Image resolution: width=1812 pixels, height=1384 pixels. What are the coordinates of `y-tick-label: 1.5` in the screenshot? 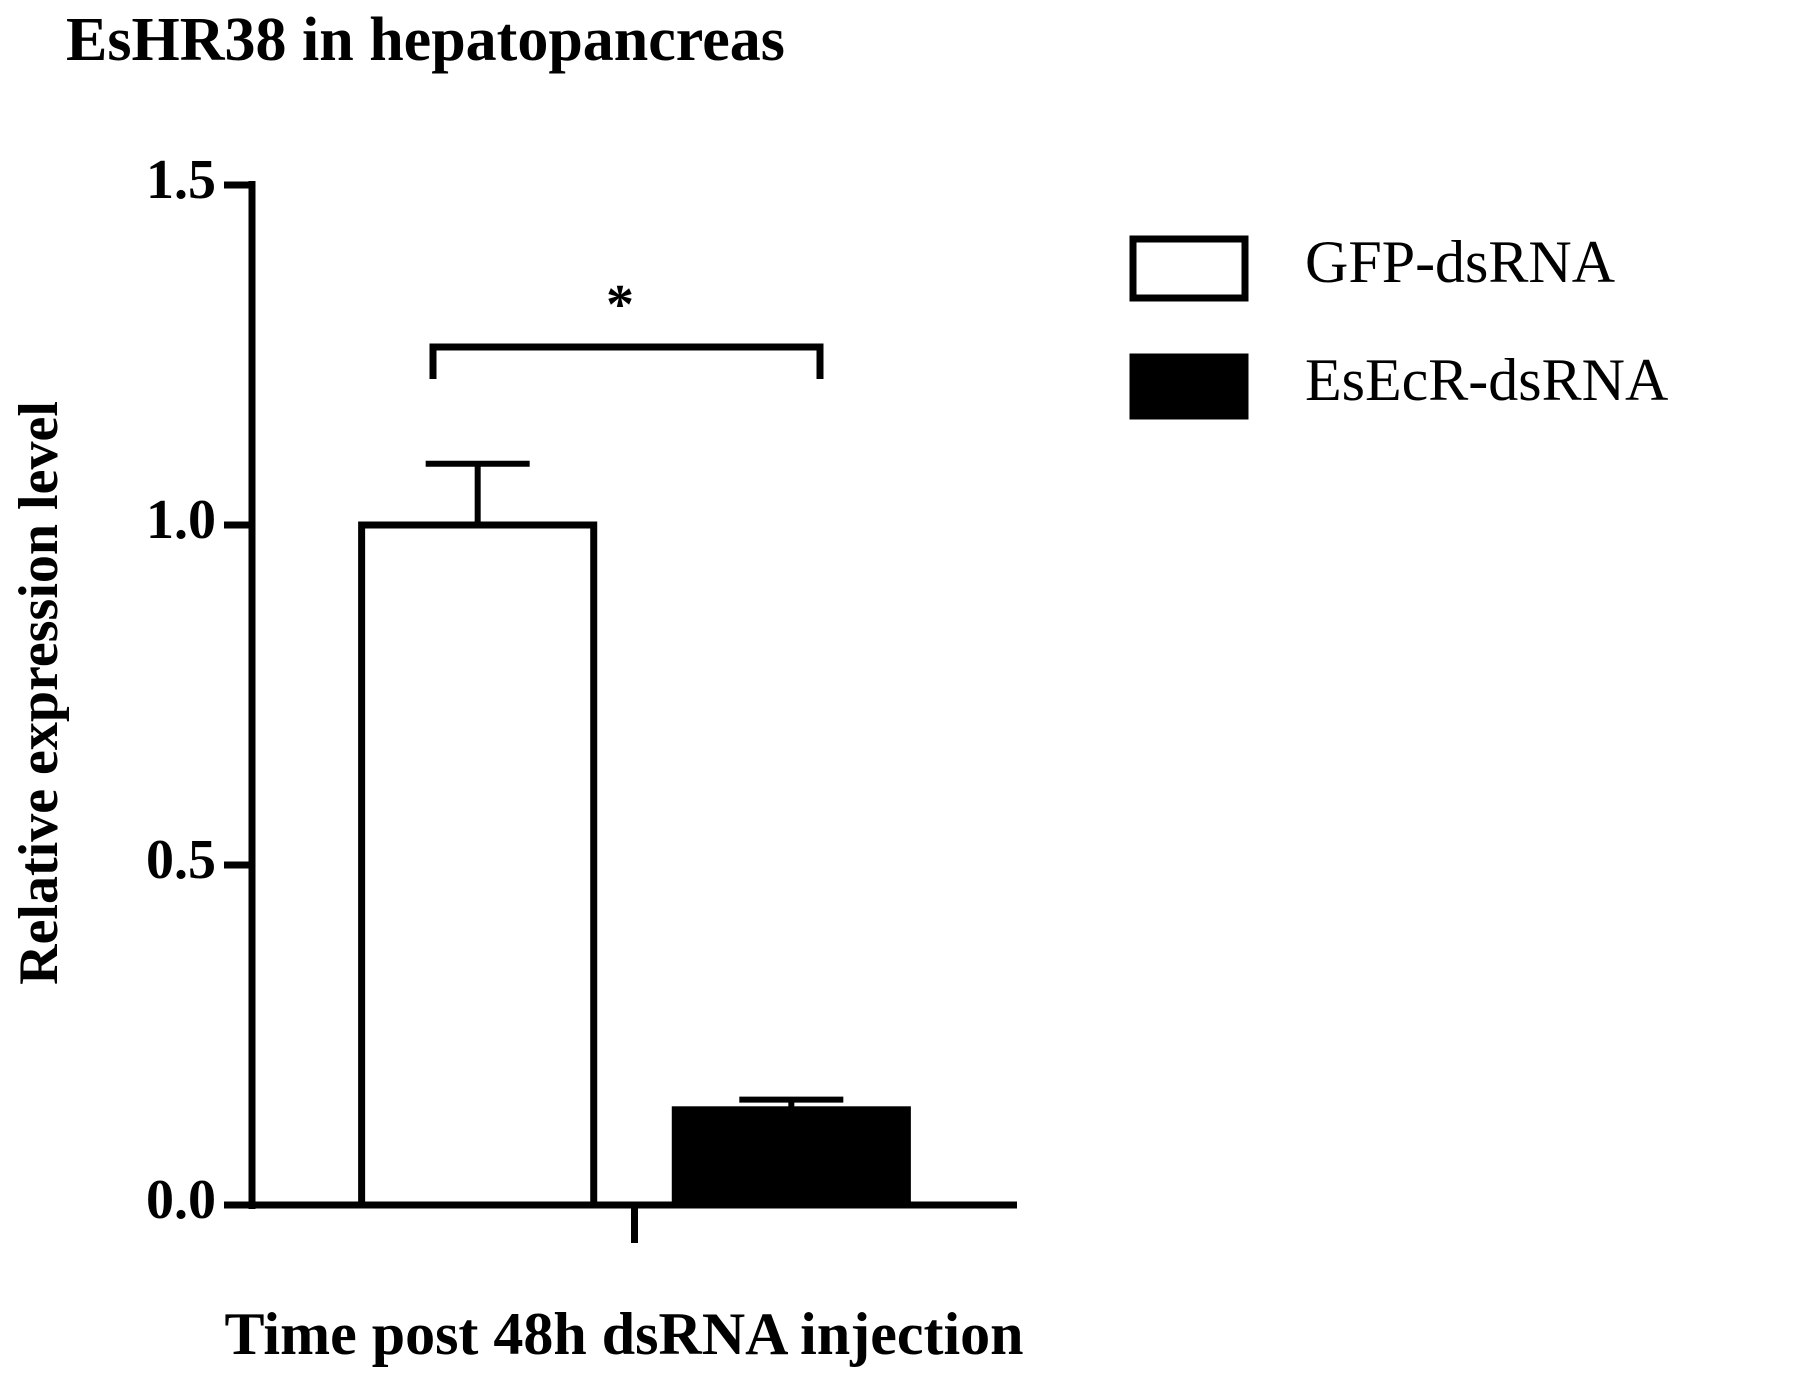 It's located at (181, 180).